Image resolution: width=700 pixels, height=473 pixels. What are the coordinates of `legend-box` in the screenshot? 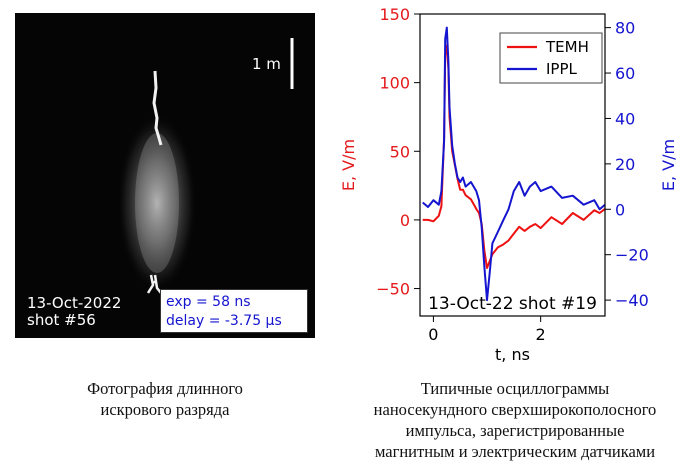 It's located at (551, 58).